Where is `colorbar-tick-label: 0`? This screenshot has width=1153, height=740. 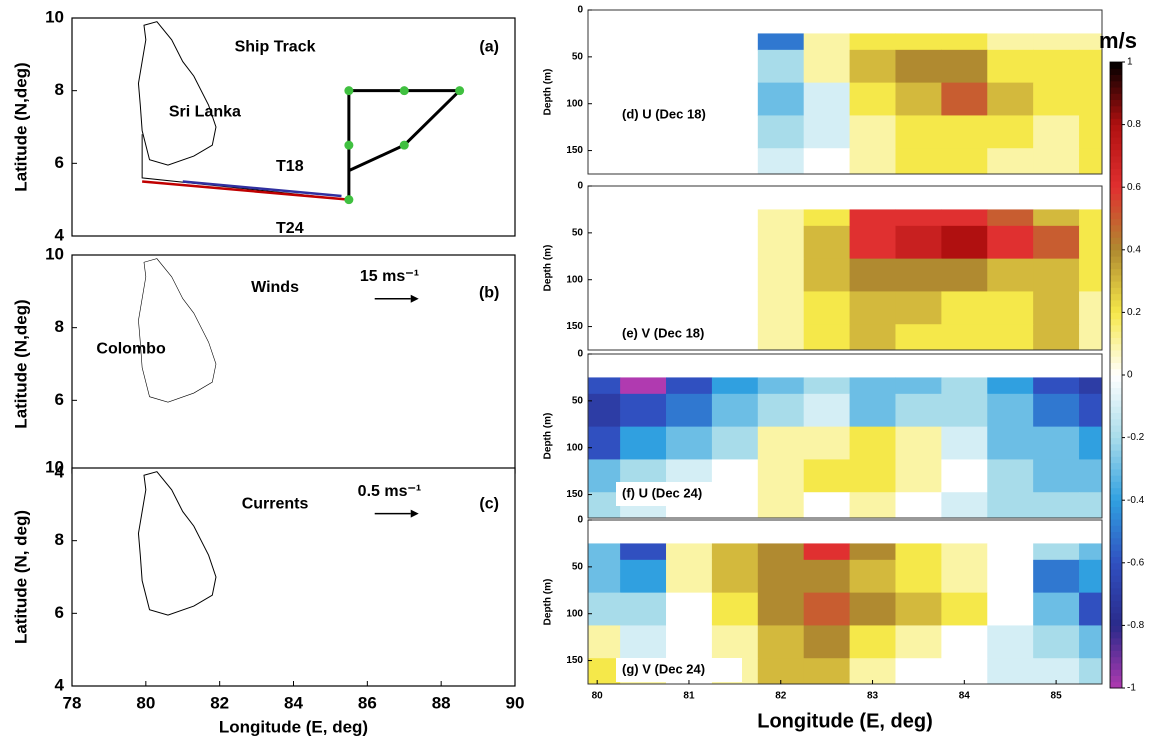
colorbar-tick-label: 0 is located at coordinates (1130, 375).